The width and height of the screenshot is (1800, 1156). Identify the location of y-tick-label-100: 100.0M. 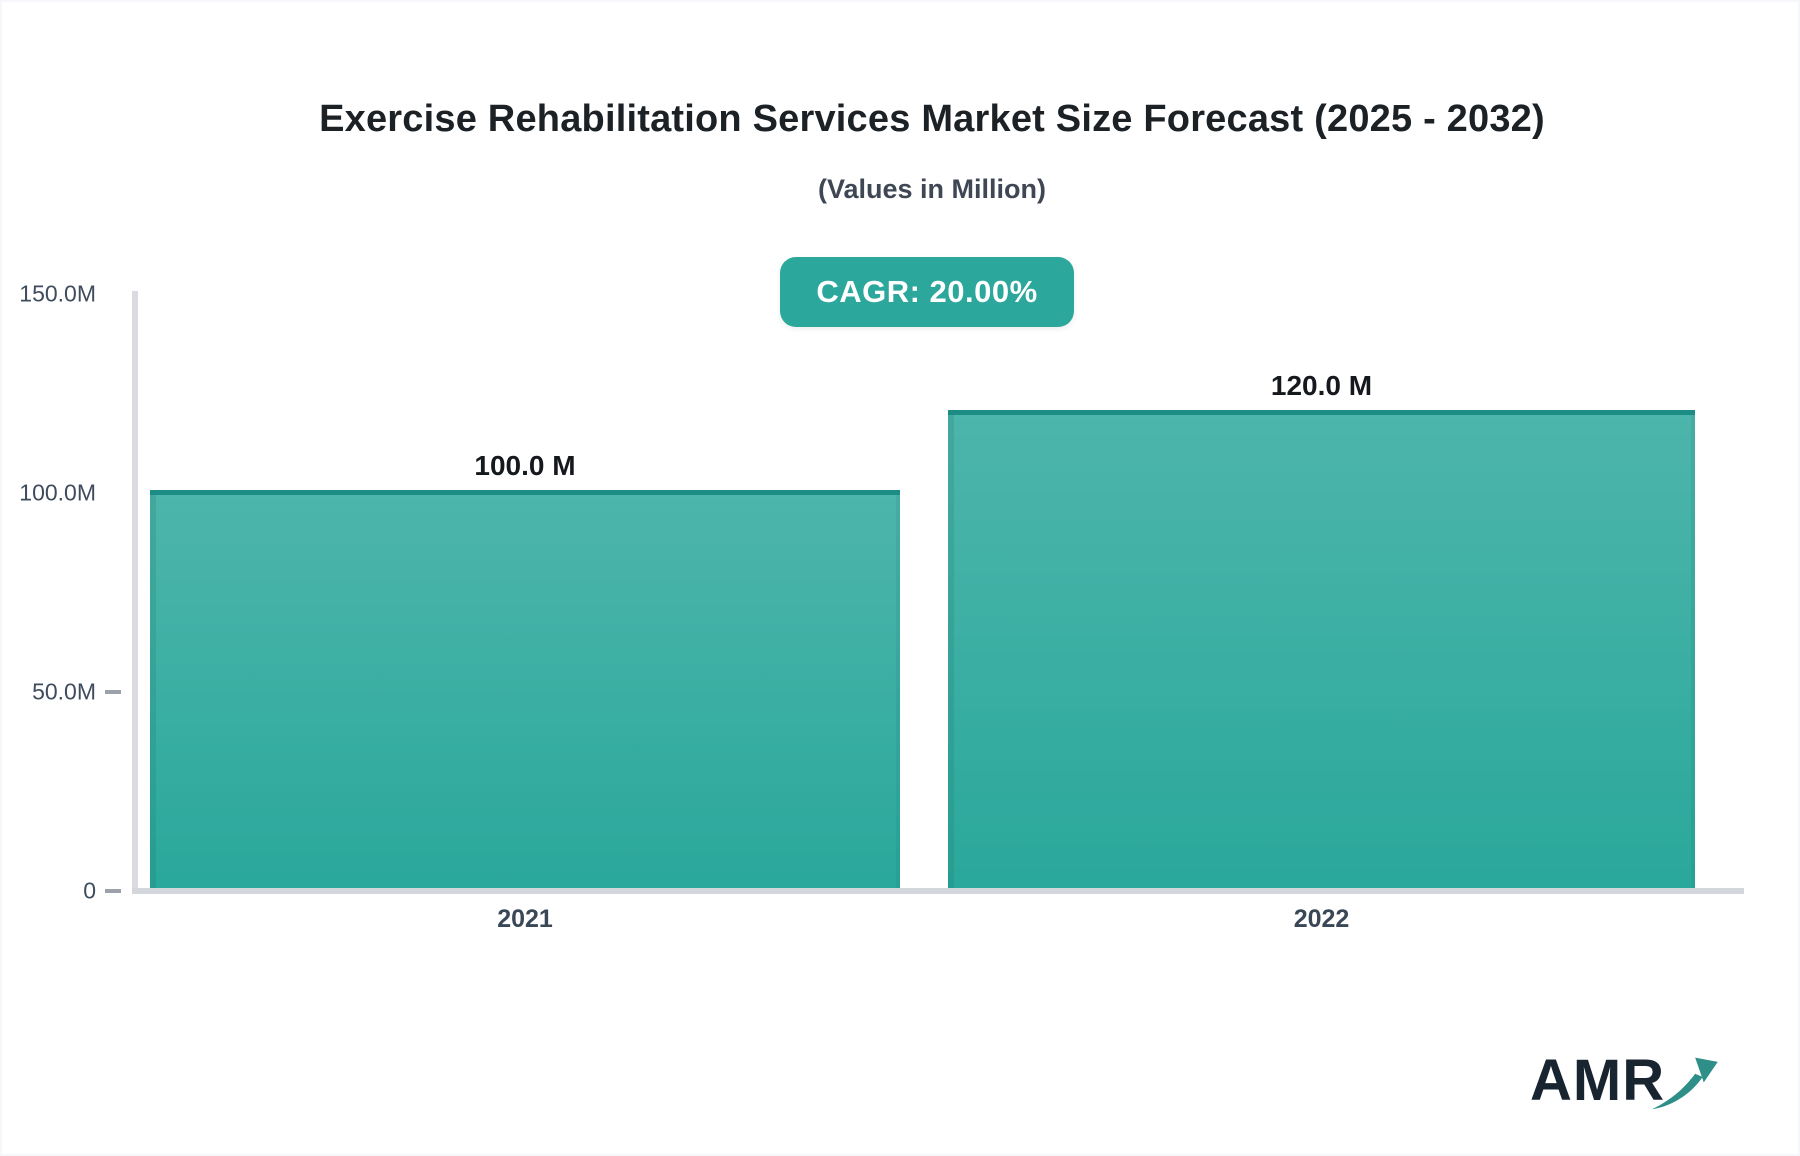
(57, 492).